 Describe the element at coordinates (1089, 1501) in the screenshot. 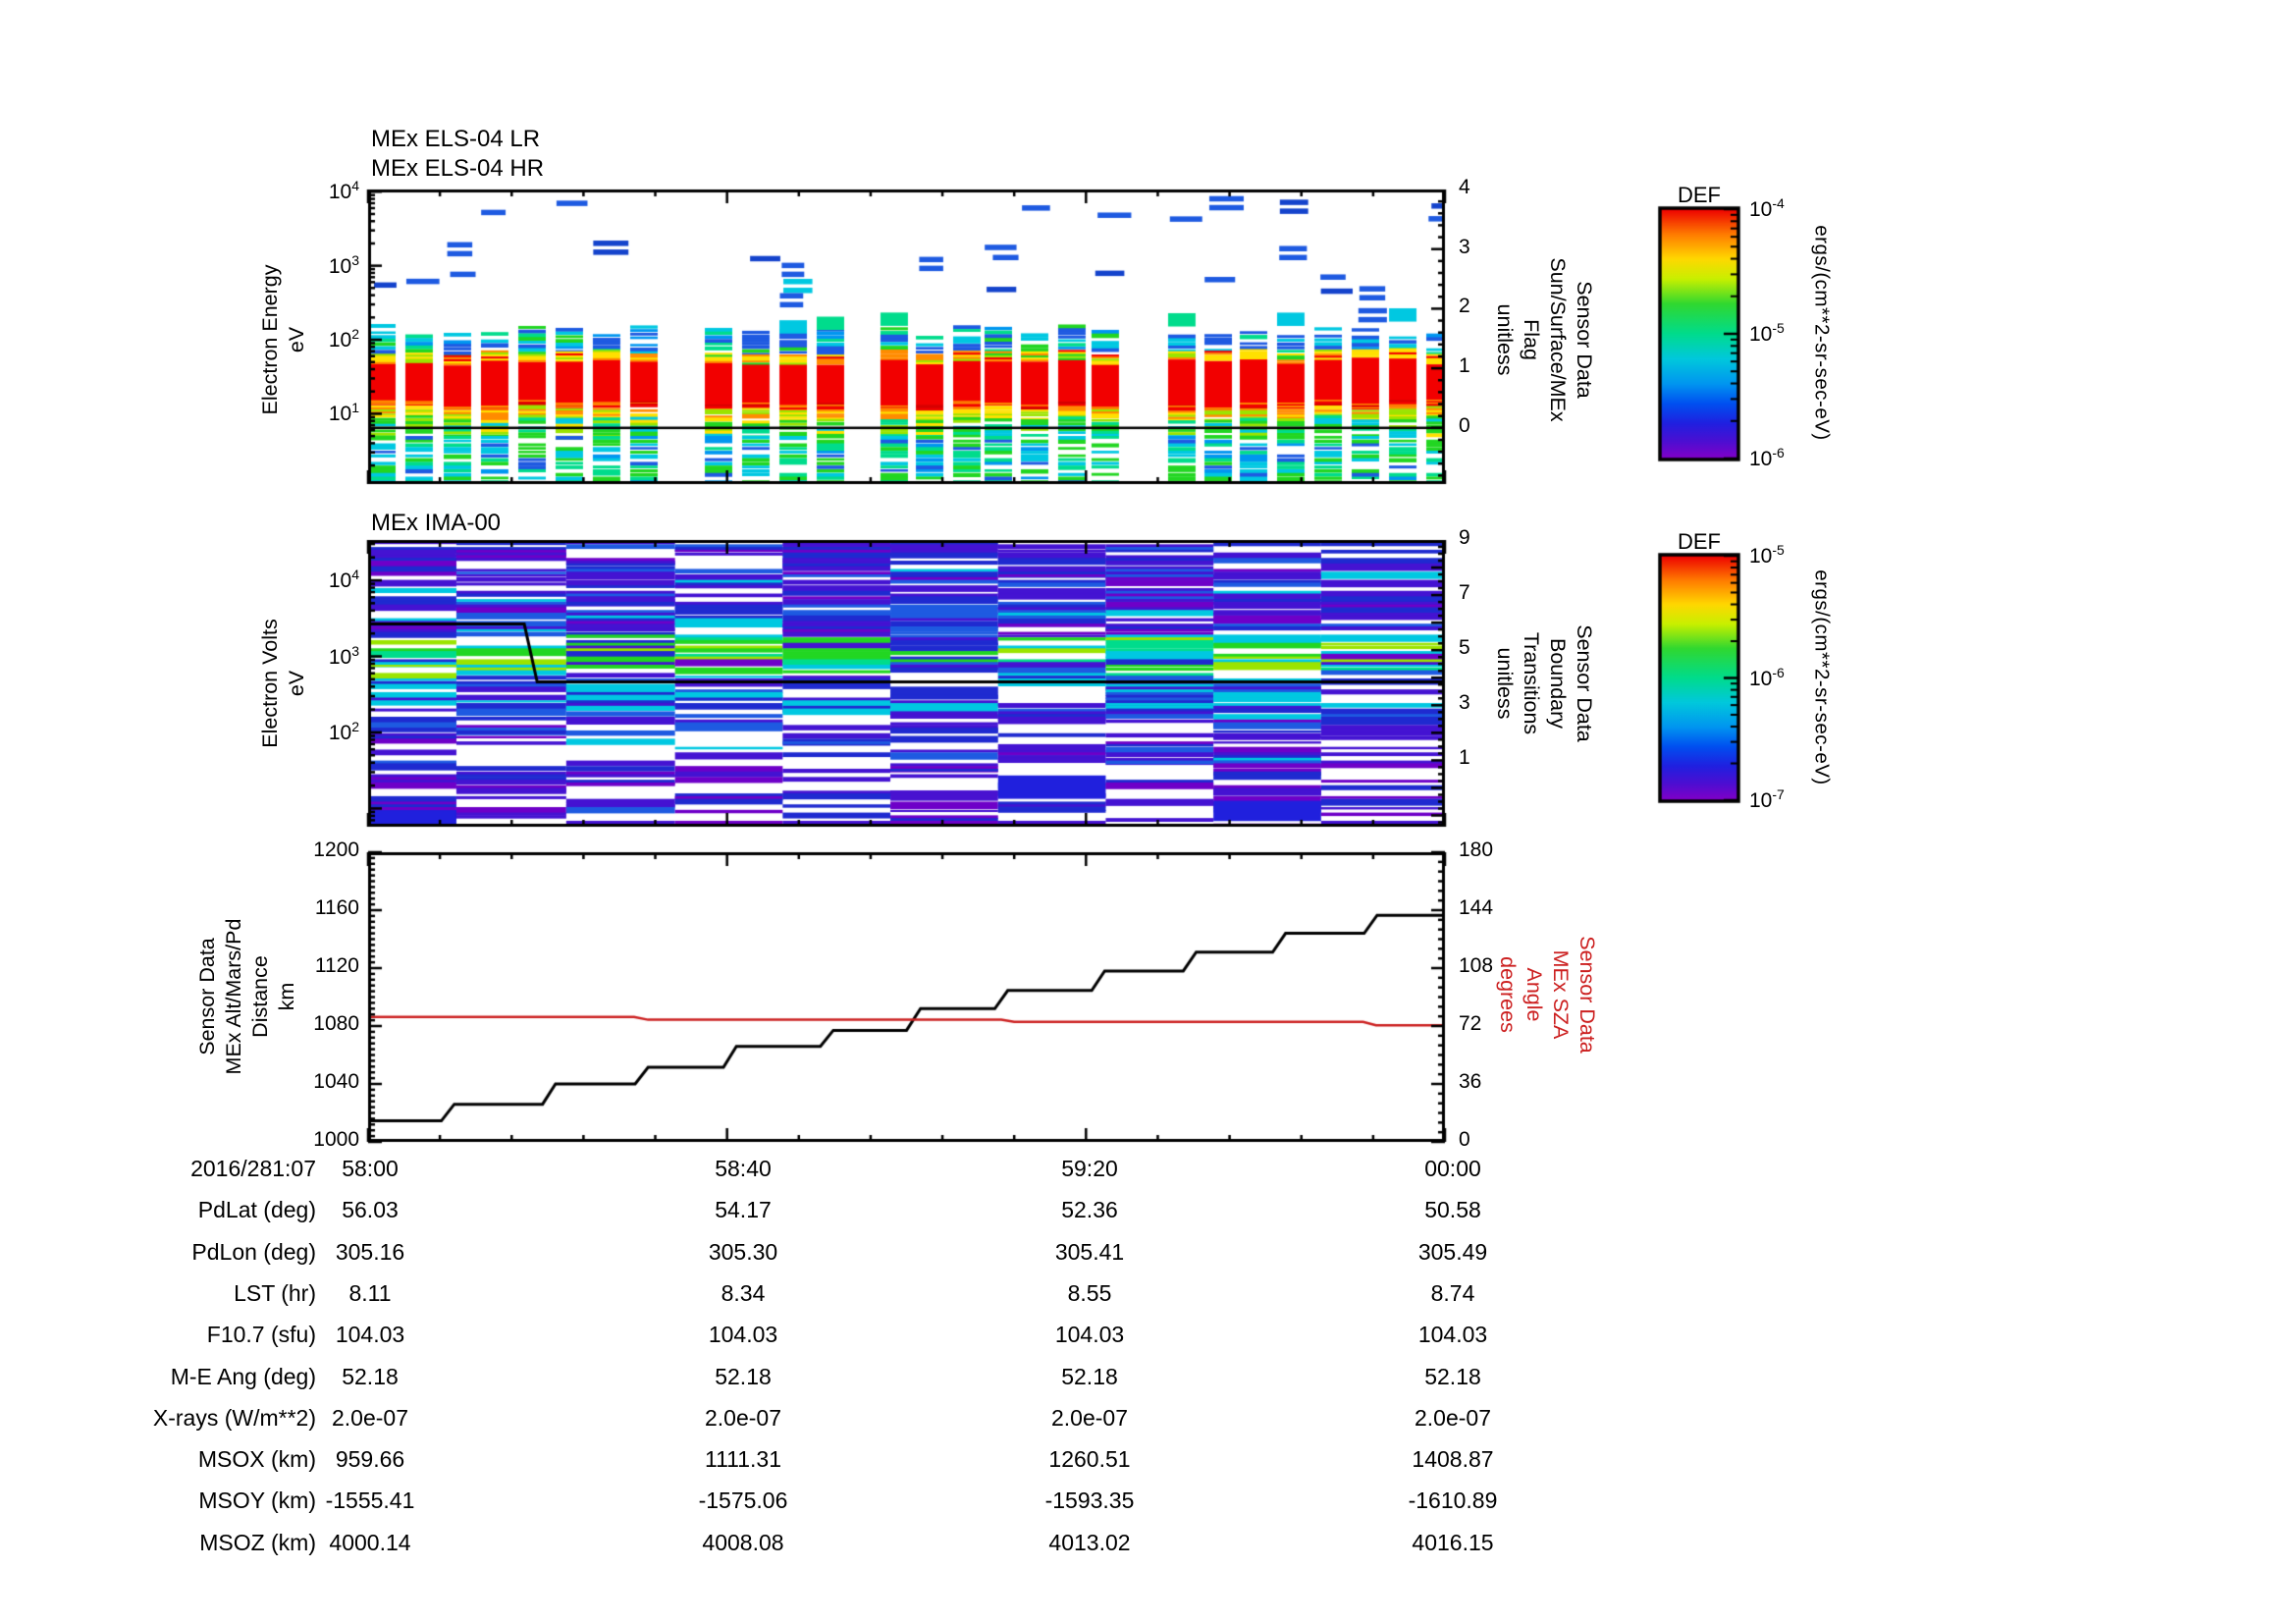

I see `table-cell: -1593.35` at that location.